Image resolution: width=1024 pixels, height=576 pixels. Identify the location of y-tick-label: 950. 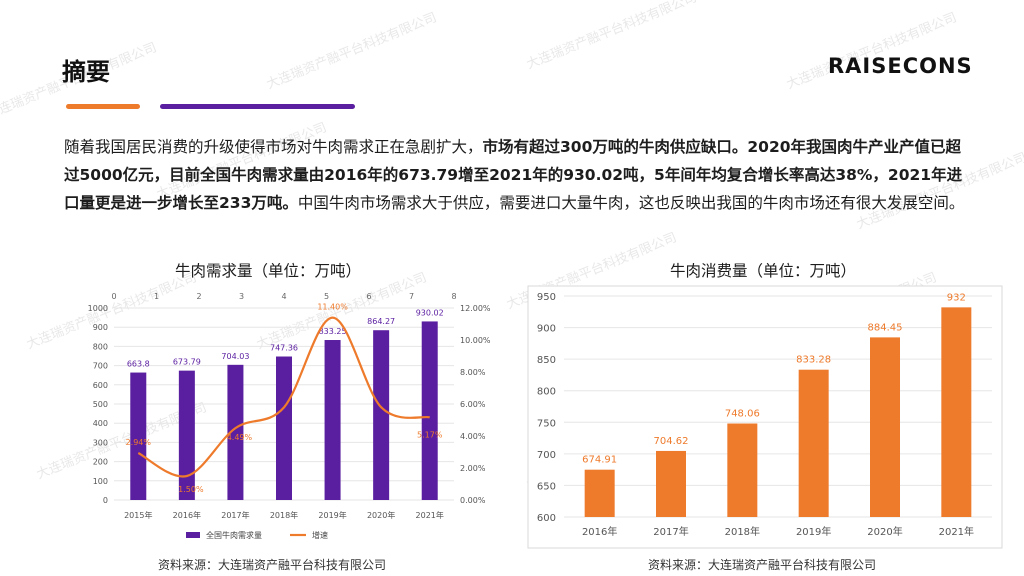
(546, 297).